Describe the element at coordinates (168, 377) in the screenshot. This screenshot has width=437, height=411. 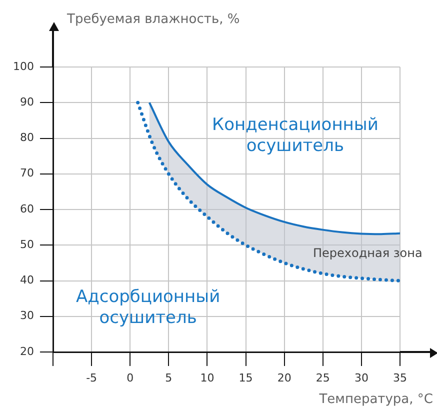
I see `x-tick-label: 5` at that location.